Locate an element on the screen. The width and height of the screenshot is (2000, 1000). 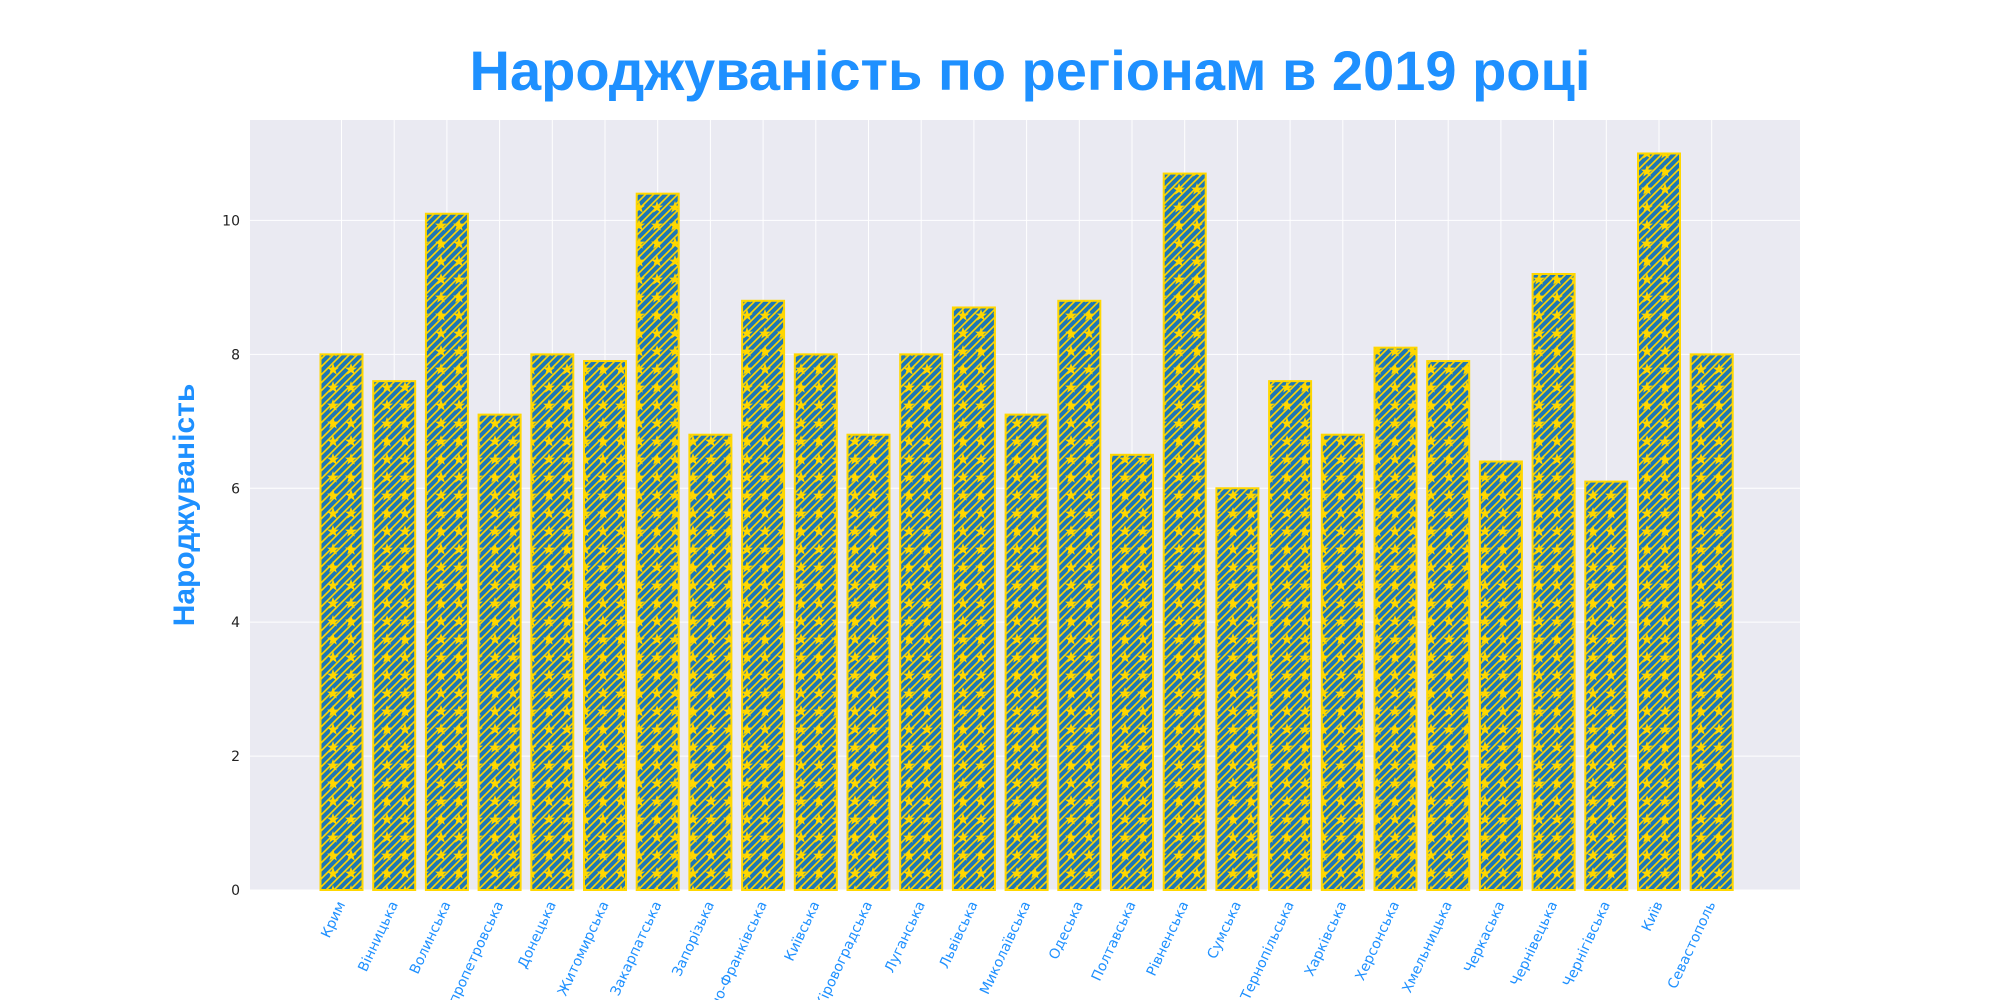
x-tick-label: Київська is located at coordinates (803, 931).